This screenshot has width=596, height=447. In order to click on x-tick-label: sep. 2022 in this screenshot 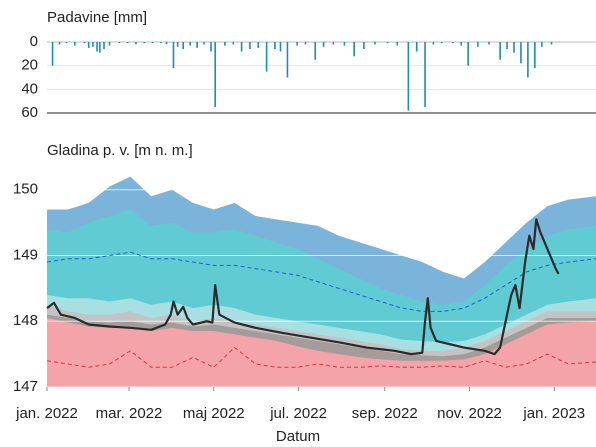, I will do `click(385, 413)`.